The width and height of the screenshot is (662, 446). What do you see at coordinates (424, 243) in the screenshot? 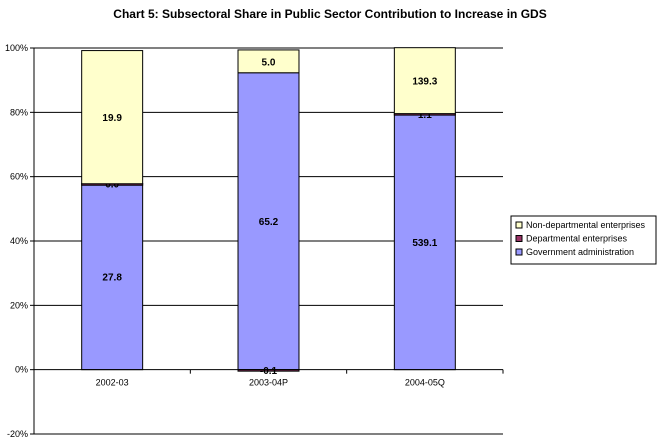
I see `data-label: 539.1` at bounding box center [424, 243].